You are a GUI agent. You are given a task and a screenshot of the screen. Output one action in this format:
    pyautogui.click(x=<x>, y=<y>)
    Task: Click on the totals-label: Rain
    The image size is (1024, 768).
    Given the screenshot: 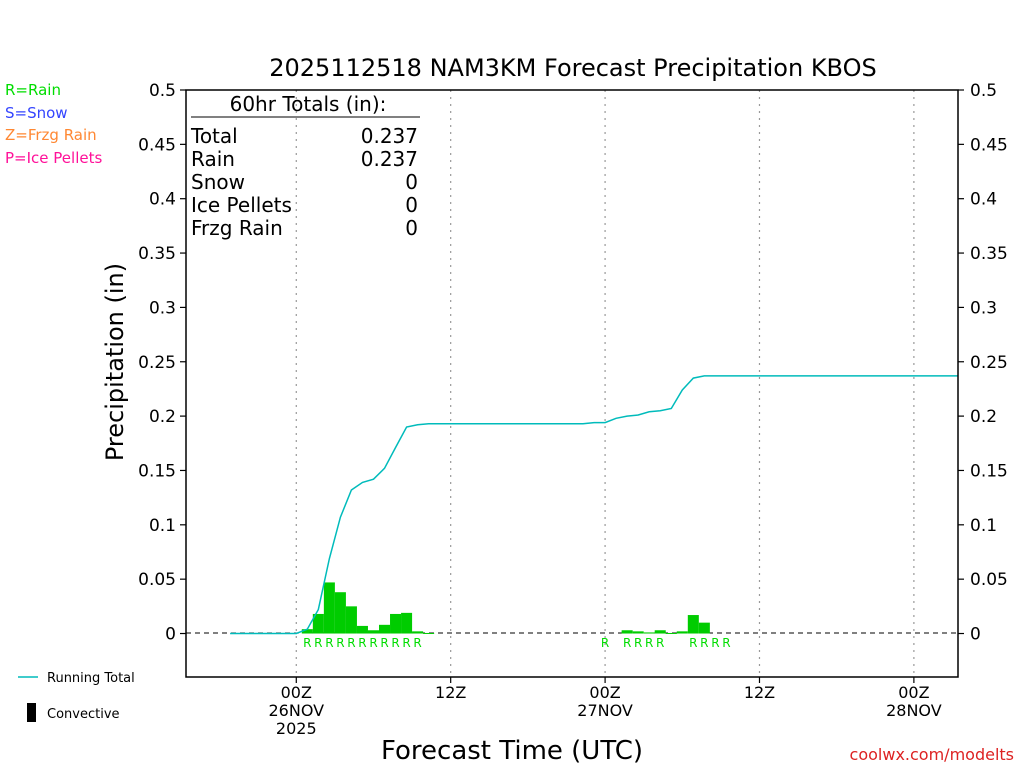 What is the action you would take?
    pyautogui.click(x=213, y=159)
    